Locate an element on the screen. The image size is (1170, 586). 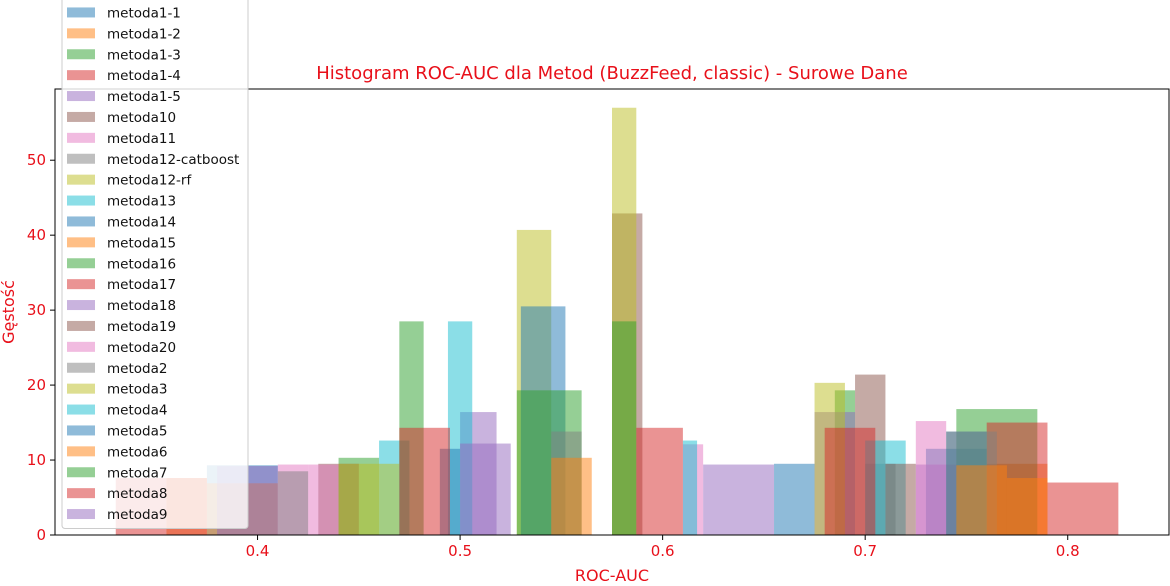
legend-entry-label: metoda11 is located at coordinates (141, 139).